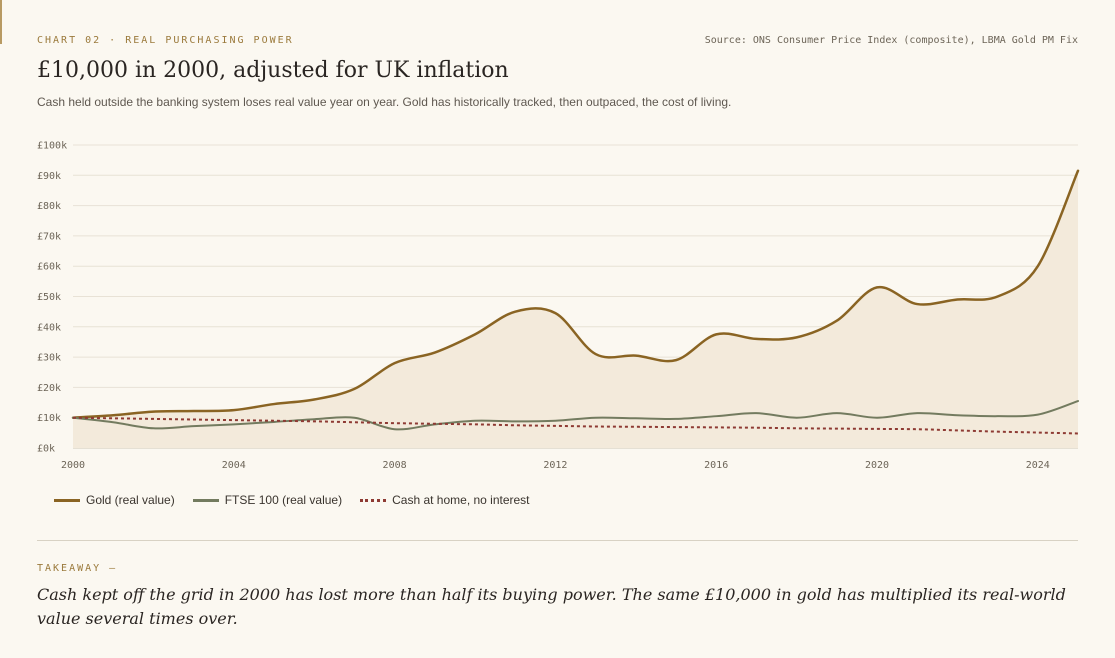  I want to click on section-divider, so click(557, 540).